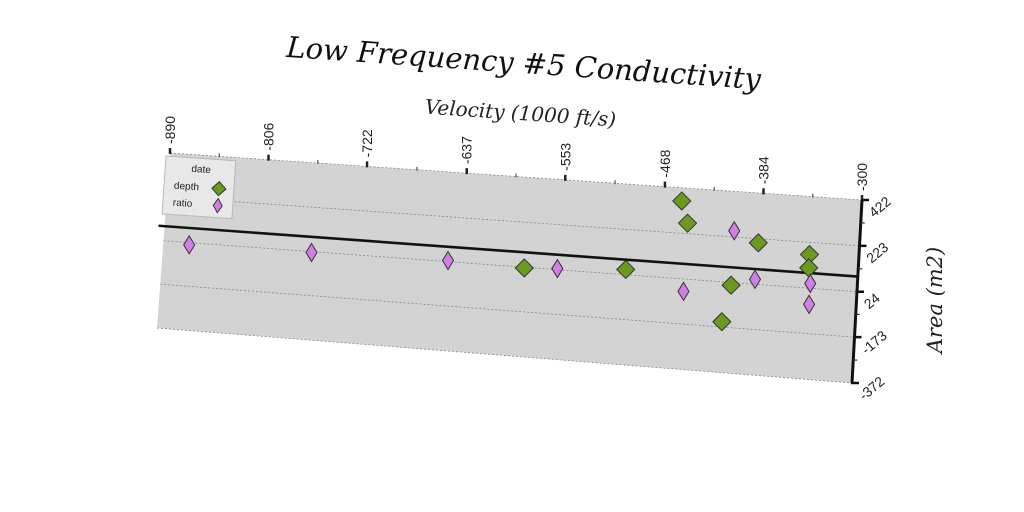 The width and height of the screenshot is (1024, 512). Describe the element at coordinates (187, 187) in the screenshot. I see `legend-label-depth: depth` at that location.